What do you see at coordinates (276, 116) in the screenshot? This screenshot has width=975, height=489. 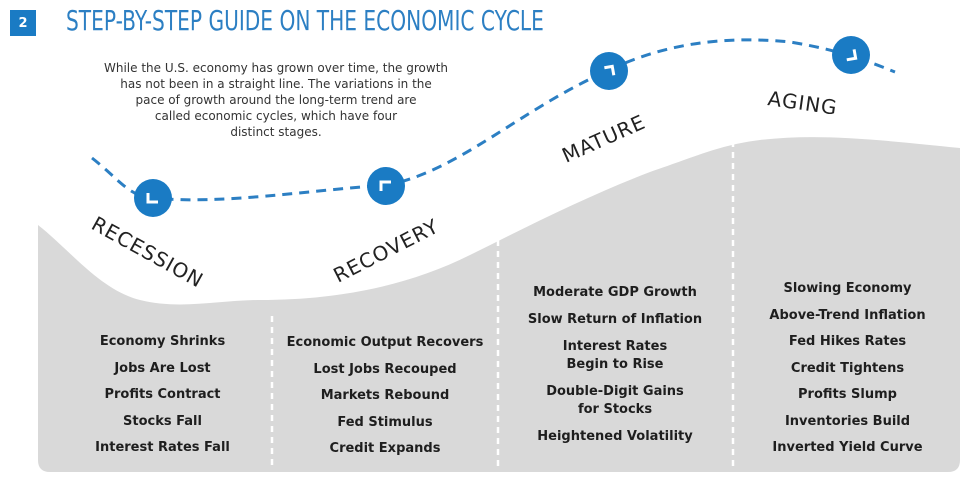 I see `intro-line: called economic cycles, which have four` at bounding box center [276, 116].